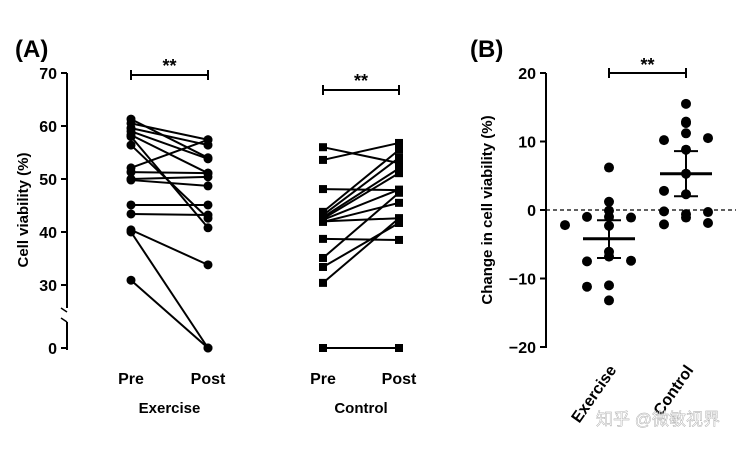  I want to click on panel-label-b: (B), so click(486, 49).